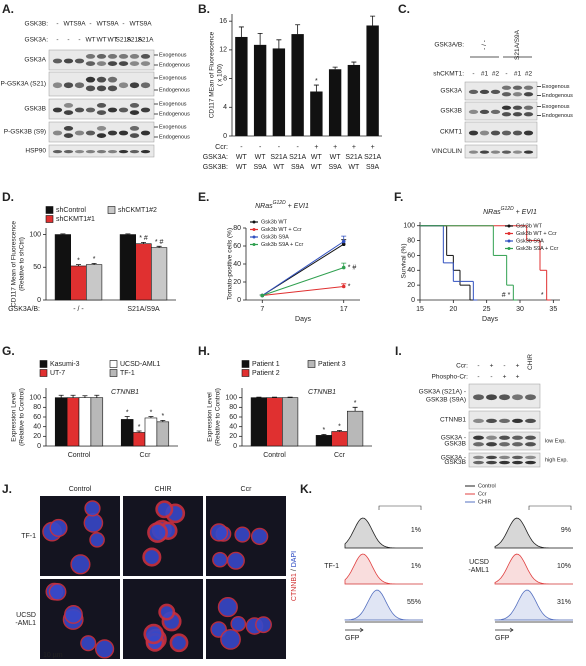 The width and height of the screenshot is (586, 666). Describe the element at coordinates (8, 197) in the screenshot. I see `panel-label: D.` at that location.